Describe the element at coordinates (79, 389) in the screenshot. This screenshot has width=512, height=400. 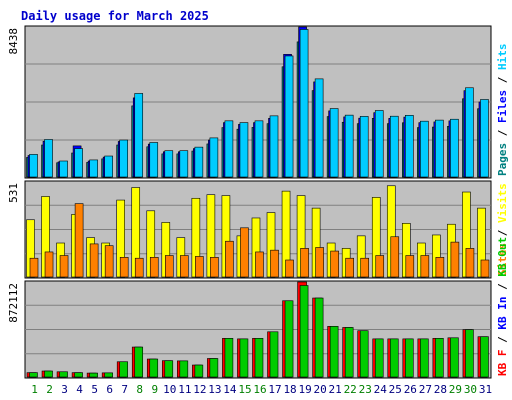
I see `x-tick-label: 4` at that location.